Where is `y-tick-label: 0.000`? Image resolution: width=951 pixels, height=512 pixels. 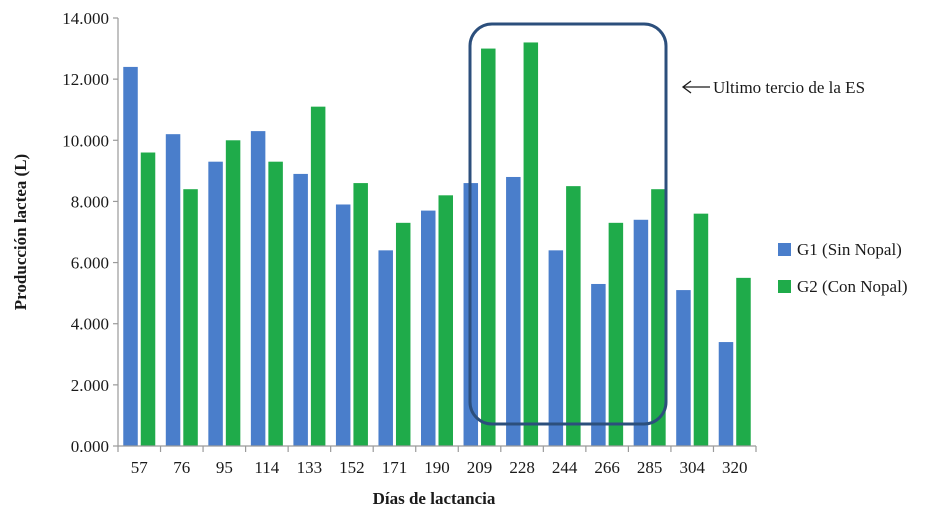
y-tick-label: 0.000 is located at coordinates (90, 446).